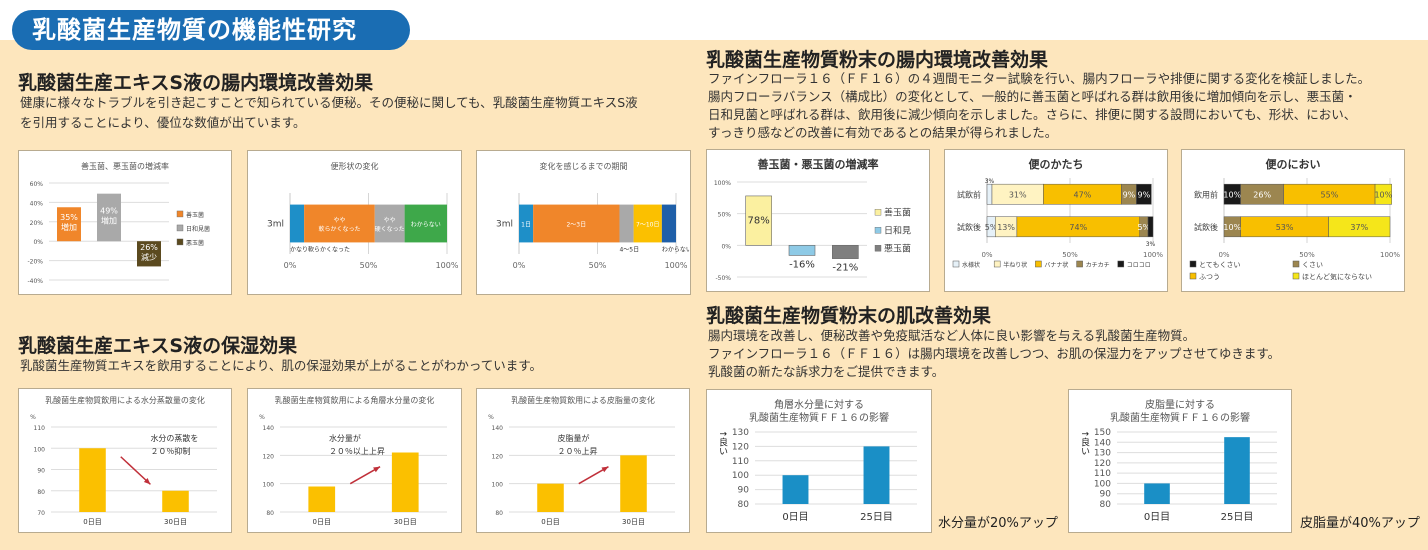 The image size is (1428, 550). Describe the element at coordinates (149, 247) in the screenshot. I see `data-label: 26%` at that location.